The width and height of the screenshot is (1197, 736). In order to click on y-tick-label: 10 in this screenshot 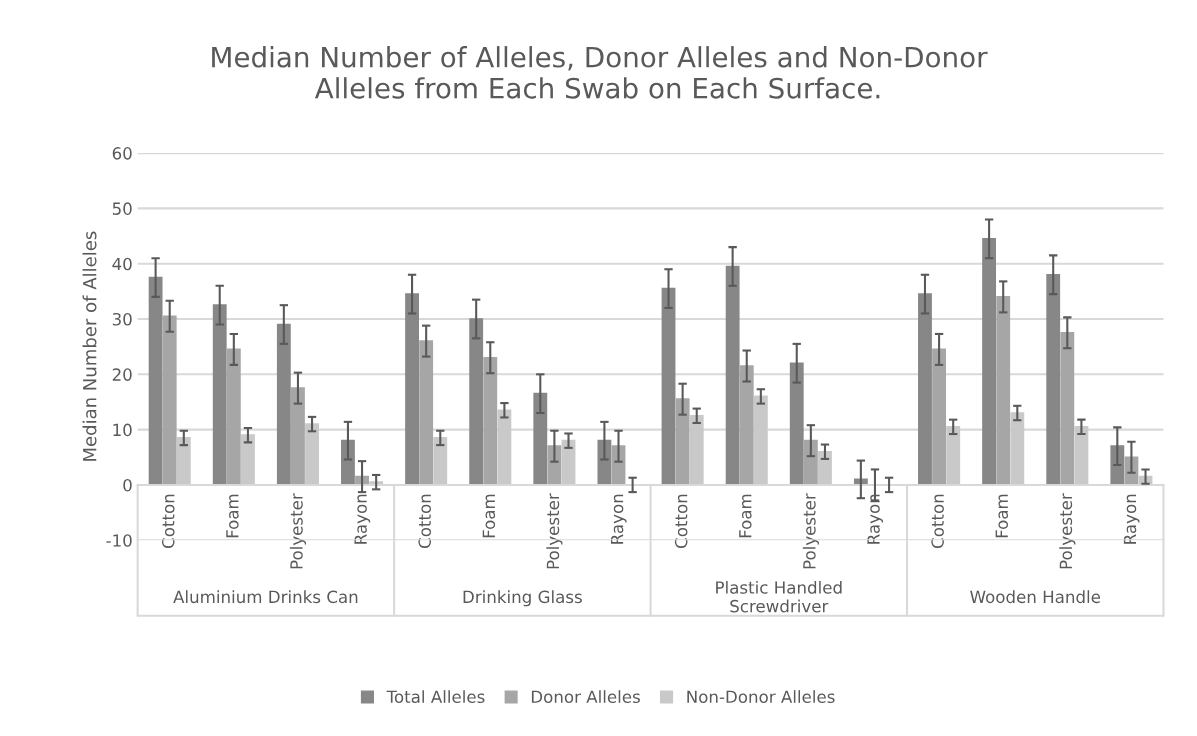, I will do `click(122, 430)`.